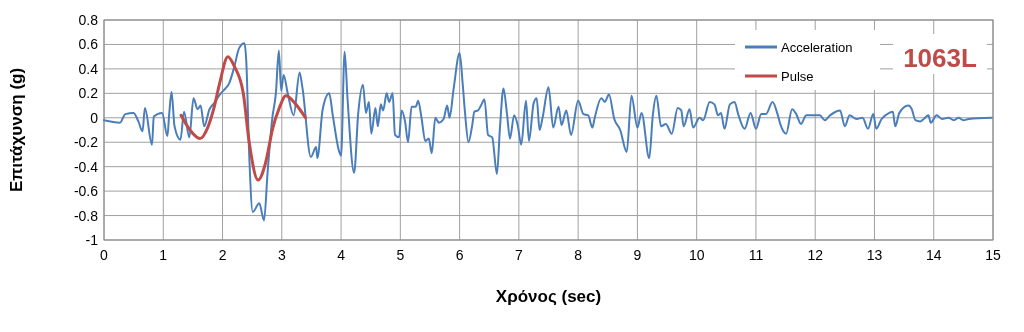 The image size is (1024, 332). What do you see at coordinates (548, 296) in the screenshot?
I see `x-axis-title: Χρόνος (sec)` at bounding box center [548, 296].